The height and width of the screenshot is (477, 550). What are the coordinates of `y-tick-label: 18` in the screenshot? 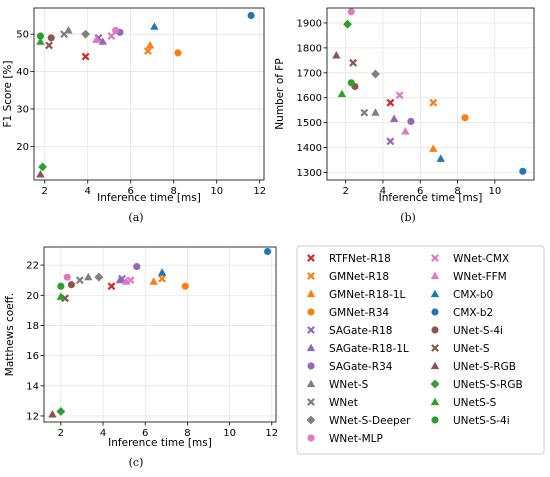 It's located at (32, 326).